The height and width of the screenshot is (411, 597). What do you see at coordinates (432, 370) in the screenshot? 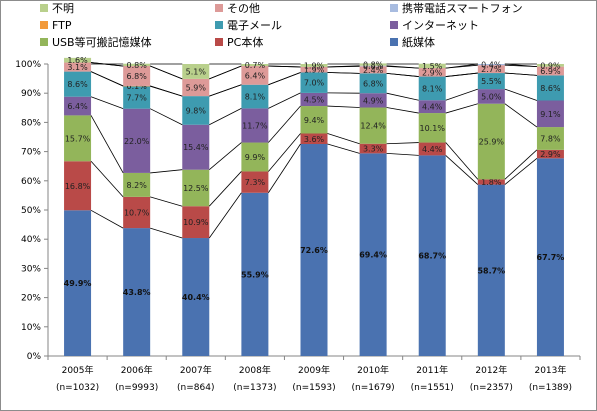
I see `x-category-6: 2011年` at bounding box center [432, 370].